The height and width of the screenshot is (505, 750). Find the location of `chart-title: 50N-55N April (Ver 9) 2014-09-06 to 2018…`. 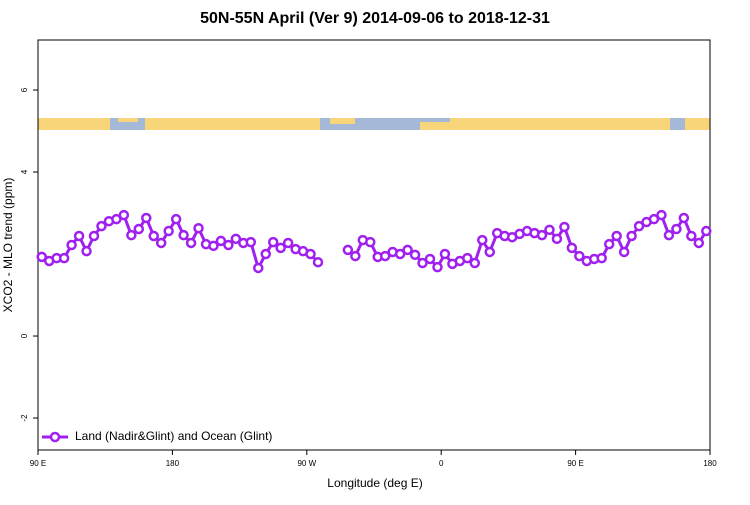

chart-title: 50N-55N April (Ver 9) 2014-09-06 to 2018… is located at coordinates (375, 18).